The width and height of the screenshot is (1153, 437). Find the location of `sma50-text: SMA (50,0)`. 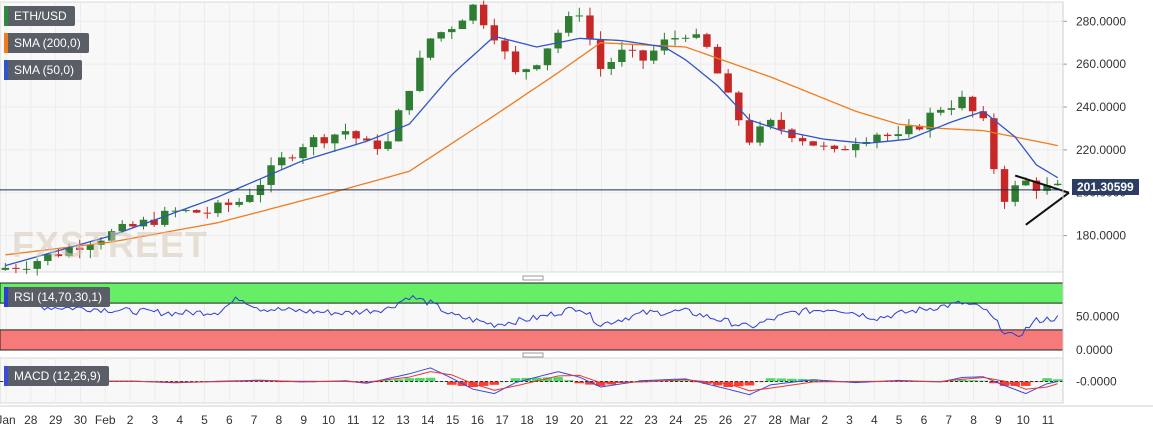

sma50-text: SMA (50,0) is located at coordinates (44, 70).